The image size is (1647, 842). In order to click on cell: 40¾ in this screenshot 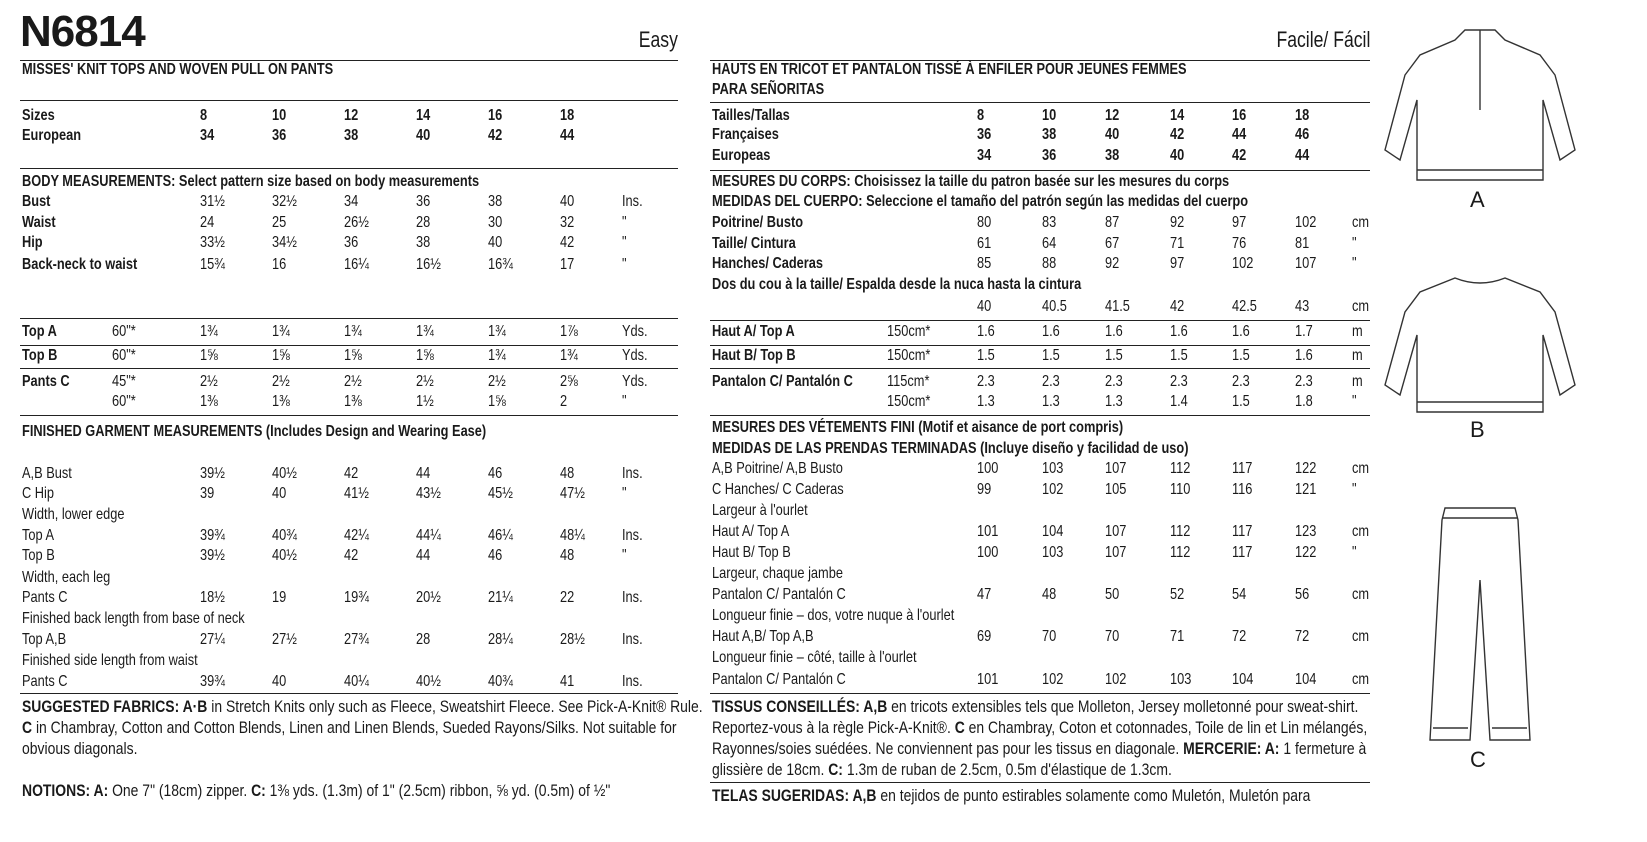, I will do `click(284, 535)`.